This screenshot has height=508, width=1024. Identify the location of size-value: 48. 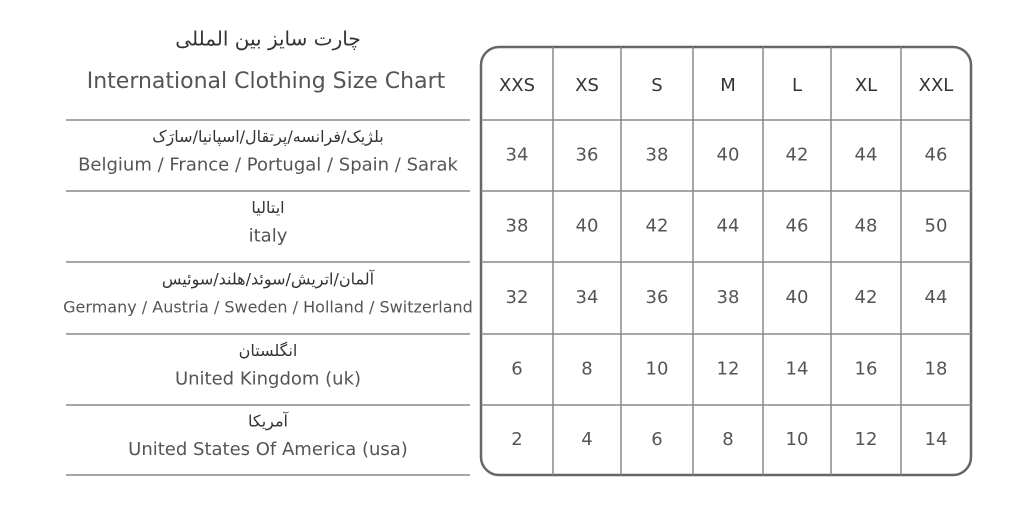
(866, 226).